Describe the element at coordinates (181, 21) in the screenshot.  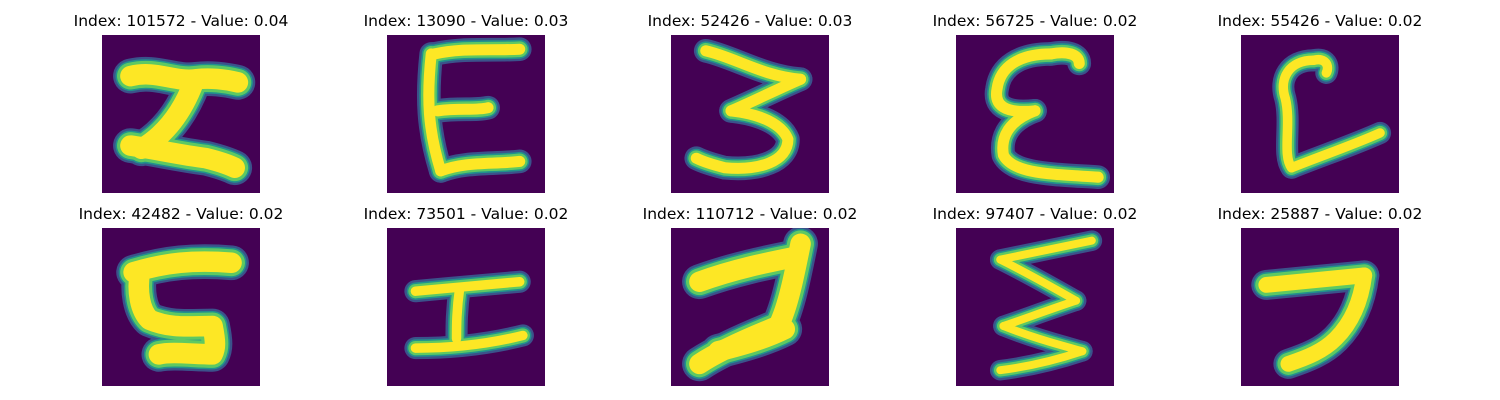
I see `panel-title: Index: 101572 - Value: 0.04` at that location.